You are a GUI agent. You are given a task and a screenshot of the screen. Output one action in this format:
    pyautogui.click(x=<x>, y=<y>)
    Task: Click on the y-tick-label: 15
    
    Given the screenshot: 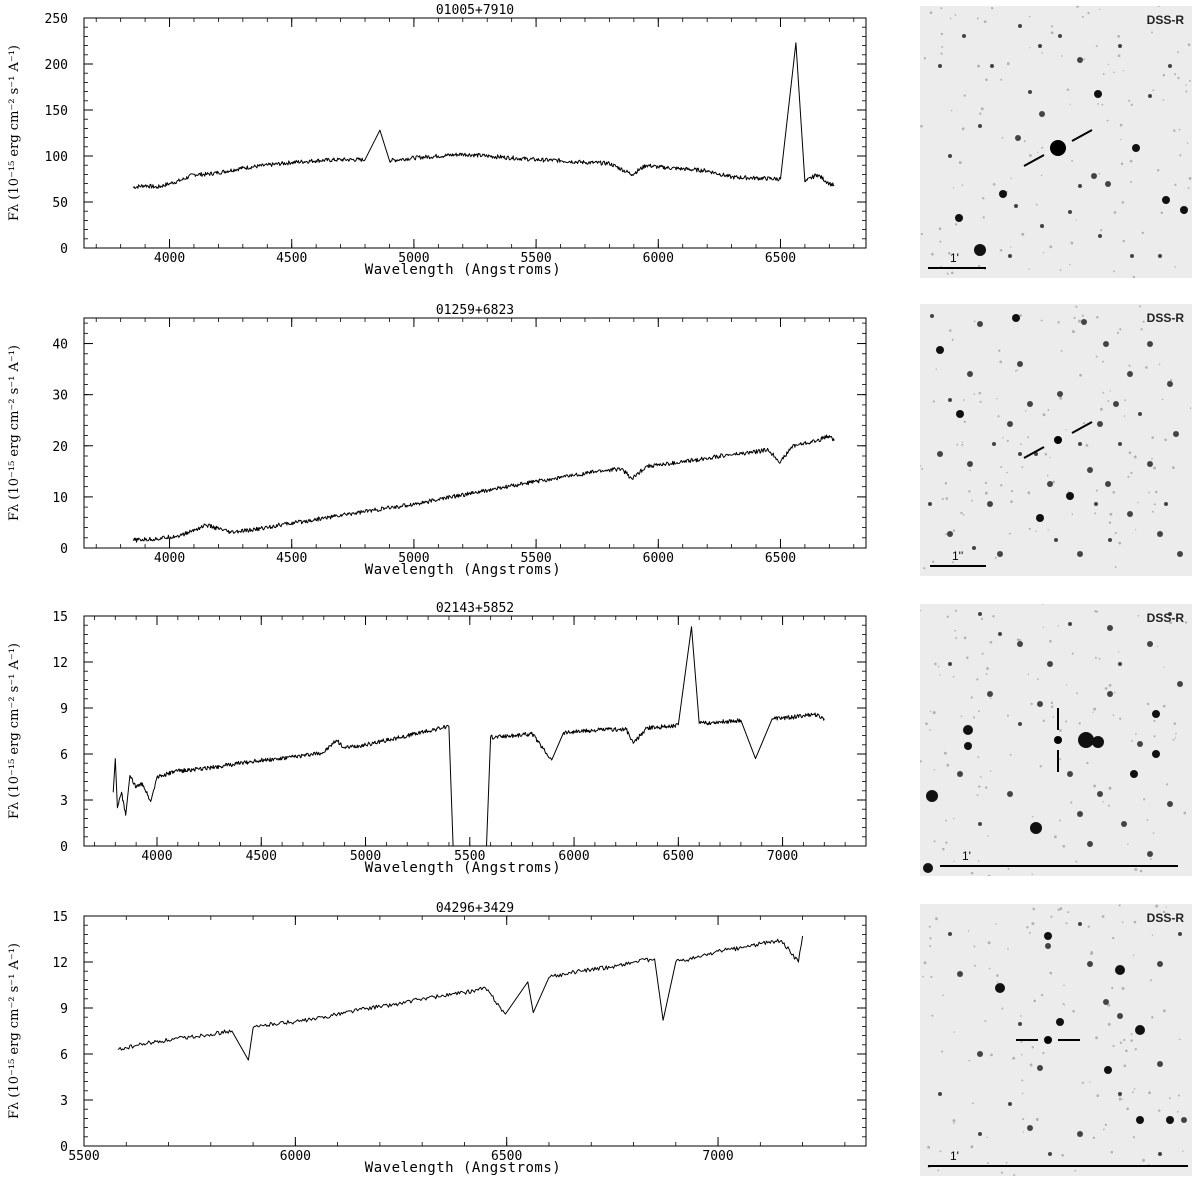 What is the action you would take?
    pyautogui.click(x=60, y=917)
    